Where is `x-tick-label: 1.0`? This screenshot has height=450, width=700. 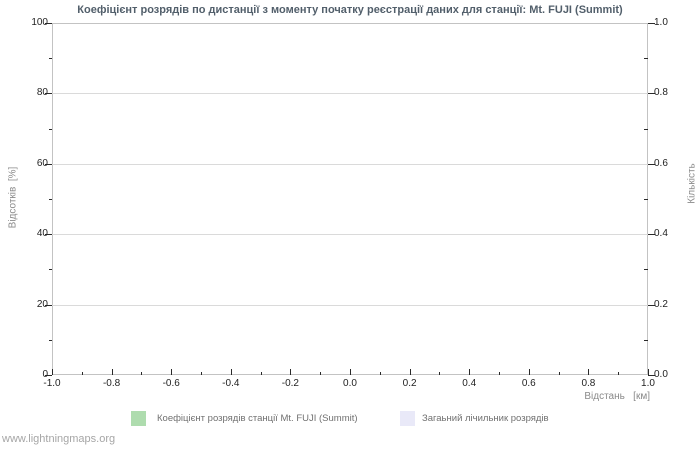
x-tick-label: 1.0 is located at coordinates (648, 383).